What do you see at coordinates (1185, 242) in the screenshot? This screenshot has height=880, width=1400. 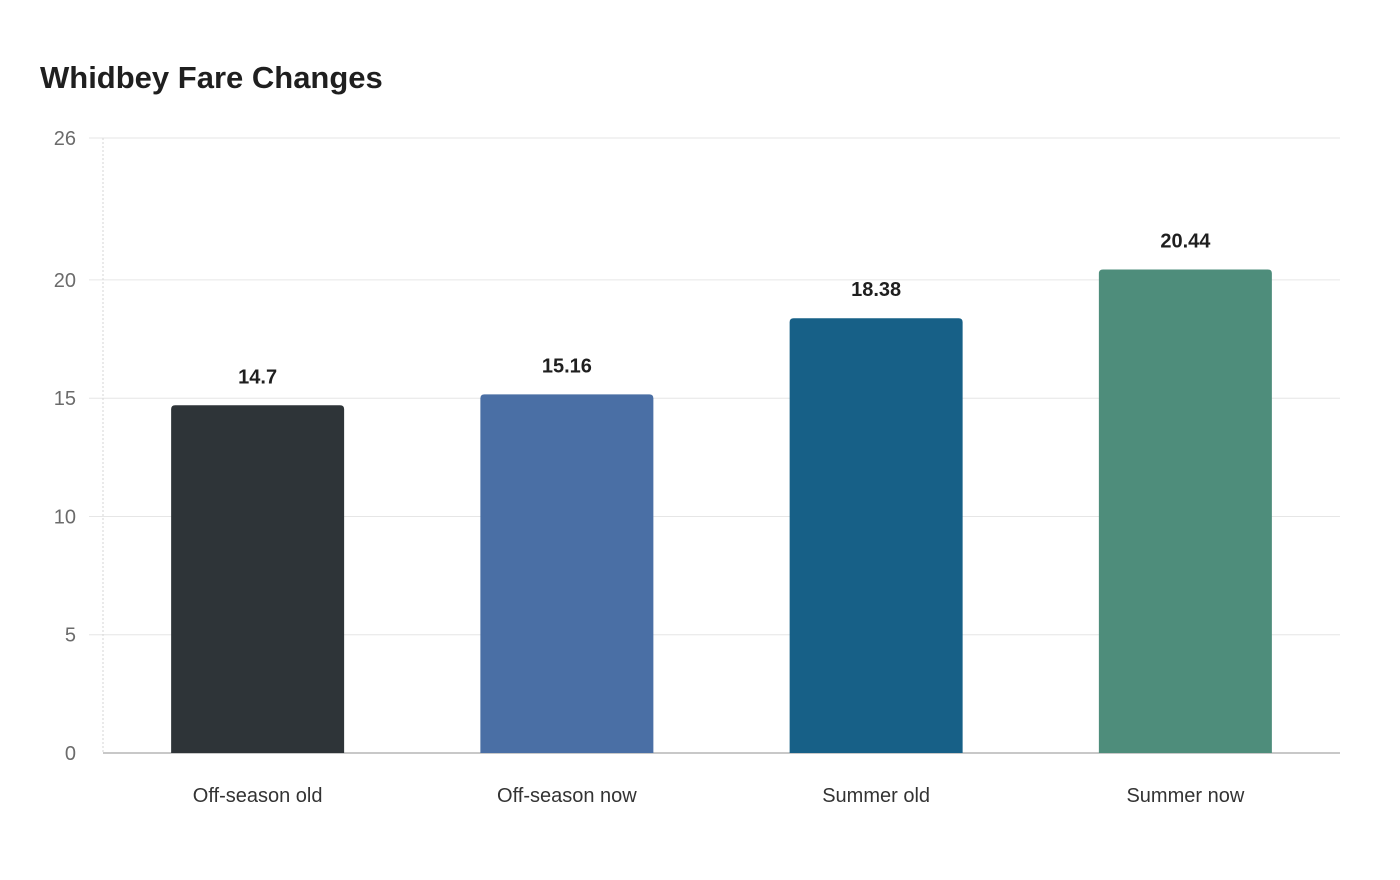 I see `data-label: 20.44` at bounding box center [1185, 242].